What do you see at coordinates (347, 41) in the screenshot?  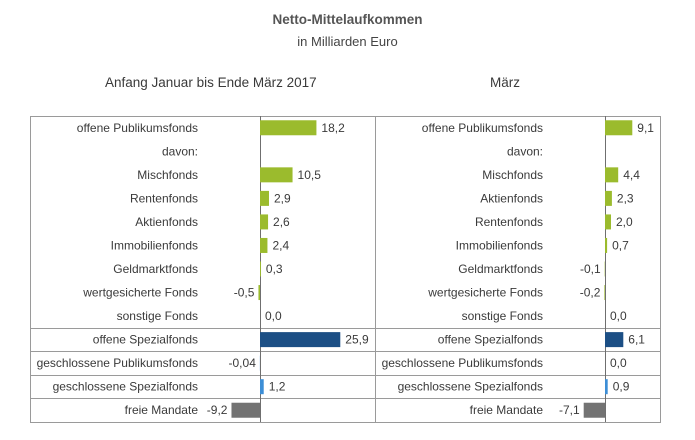 I see `chart-subtitle: in Milliarden Euro` at bounding box center [347, 41].